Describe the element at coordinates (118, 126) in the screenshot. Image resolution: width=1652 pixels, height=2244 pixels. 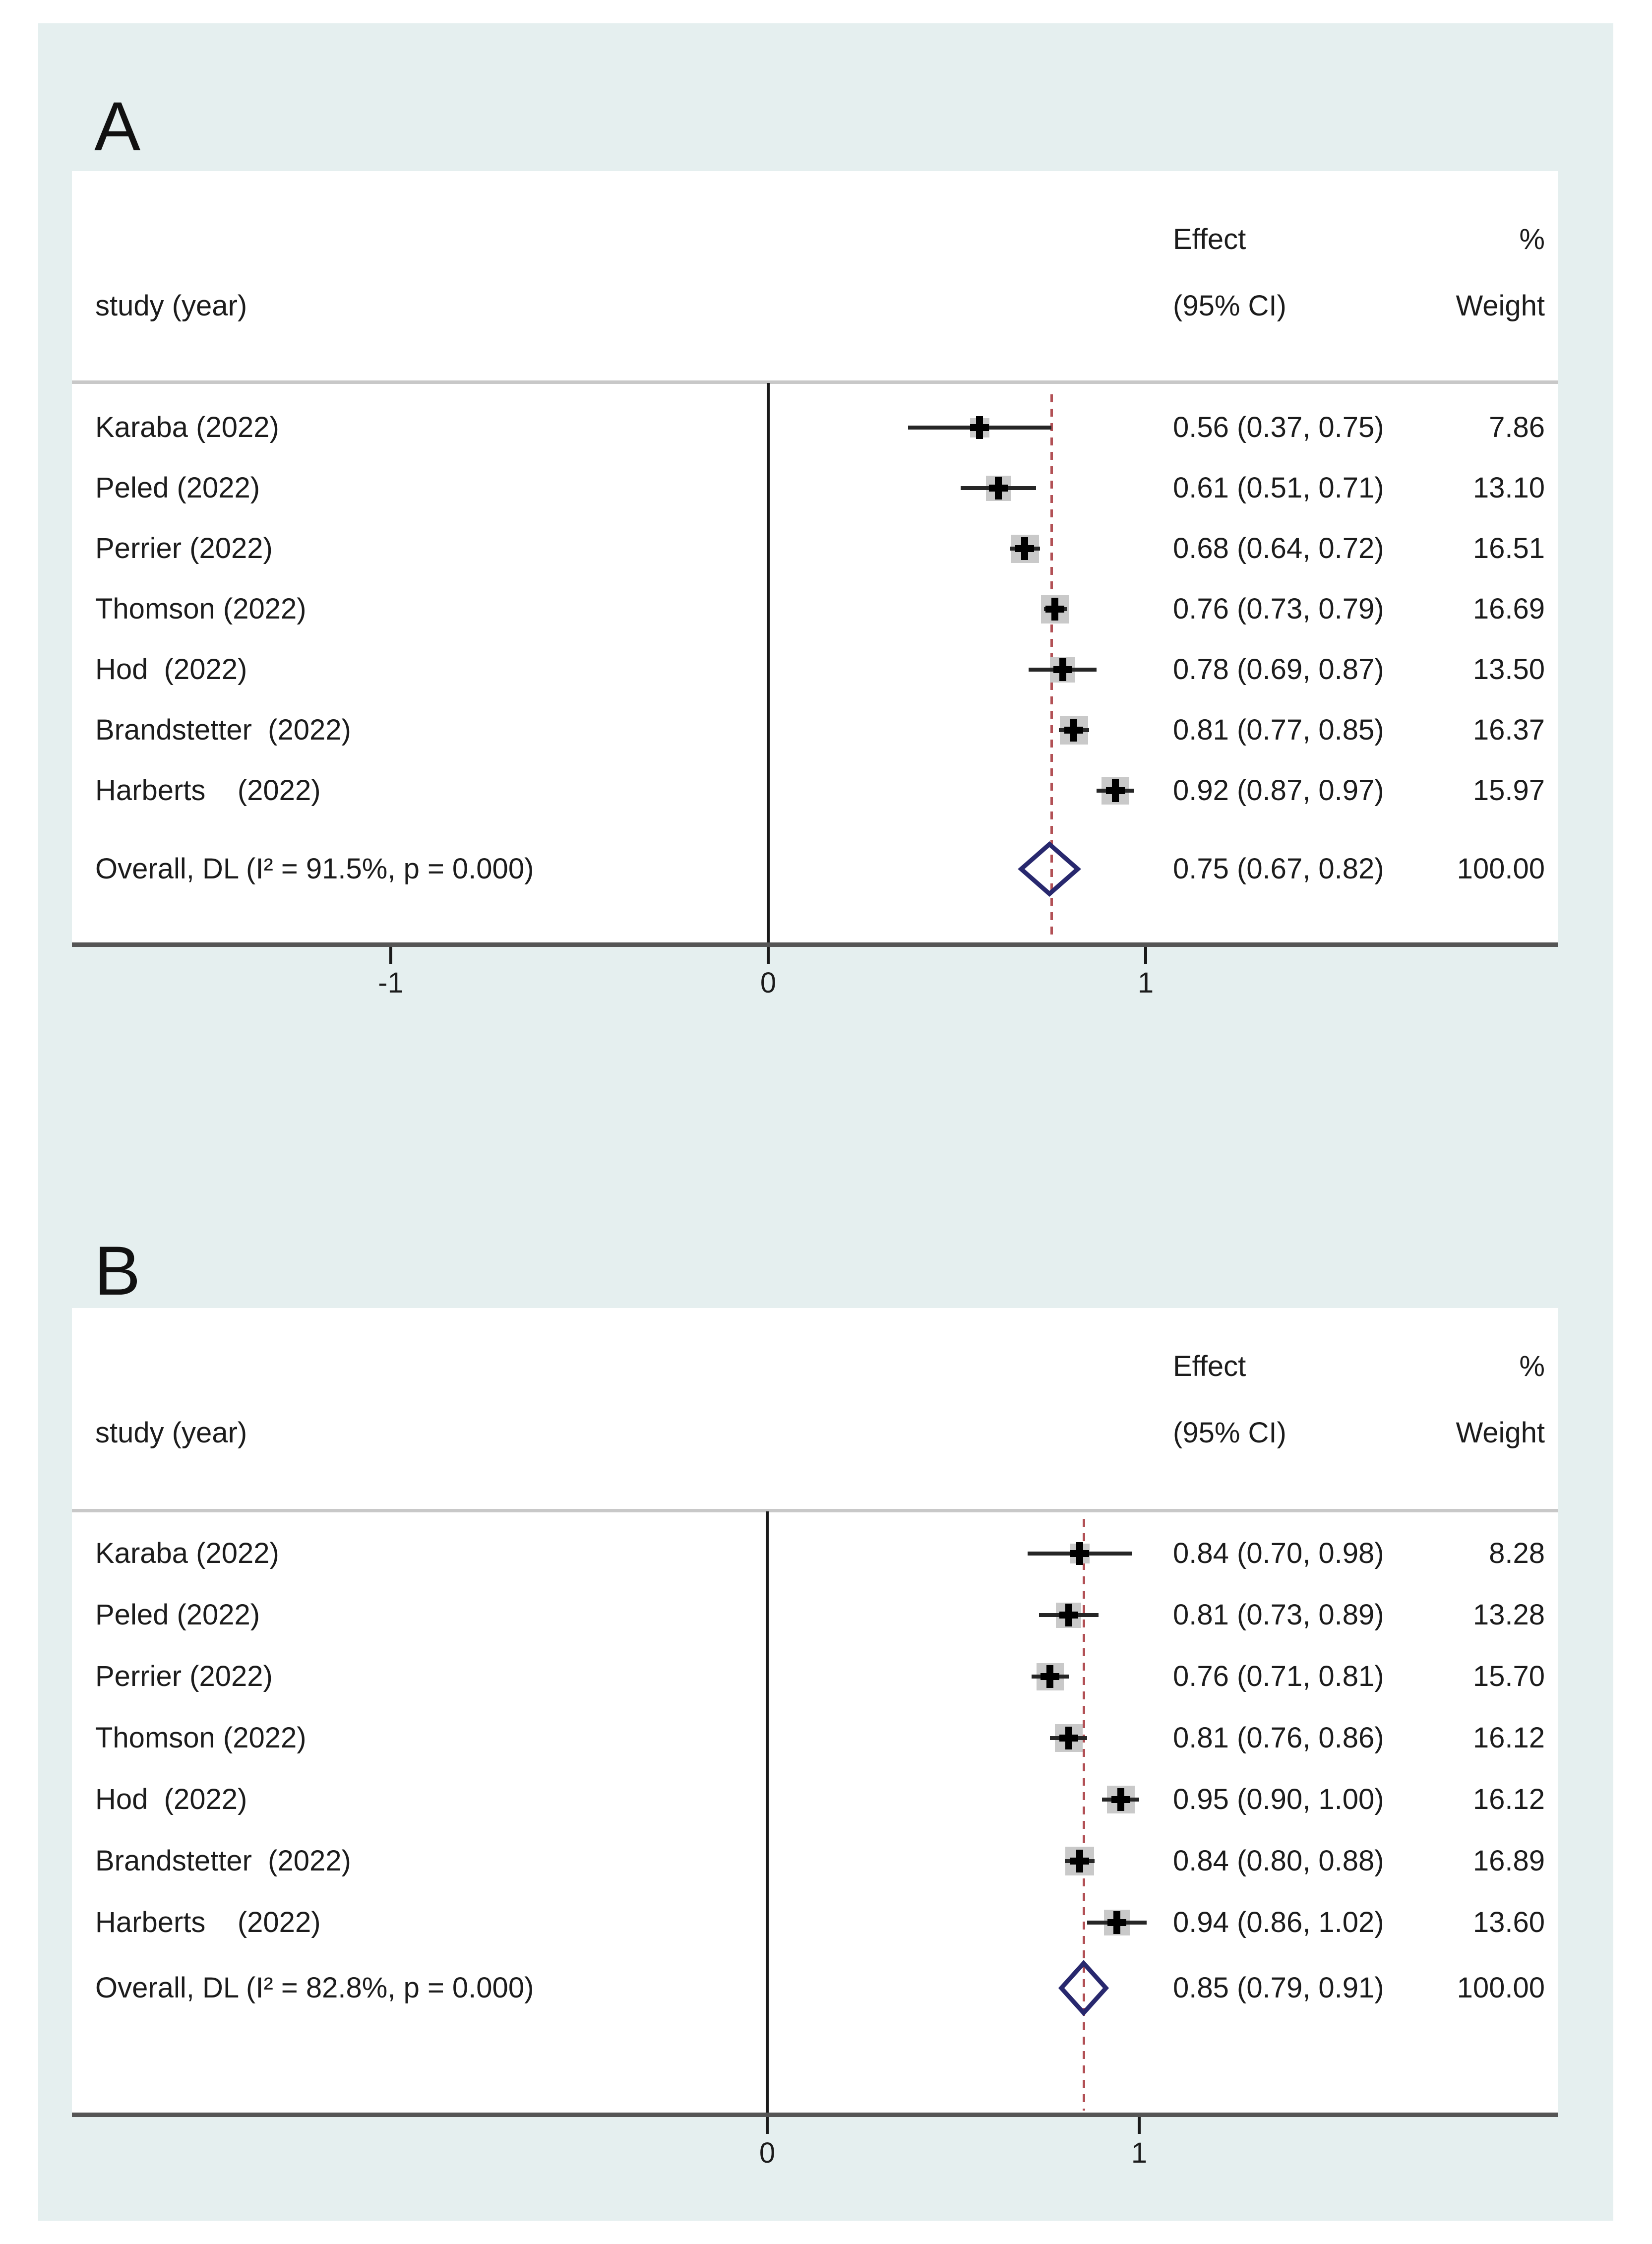
I see `panel-a-letter: A` at that location.